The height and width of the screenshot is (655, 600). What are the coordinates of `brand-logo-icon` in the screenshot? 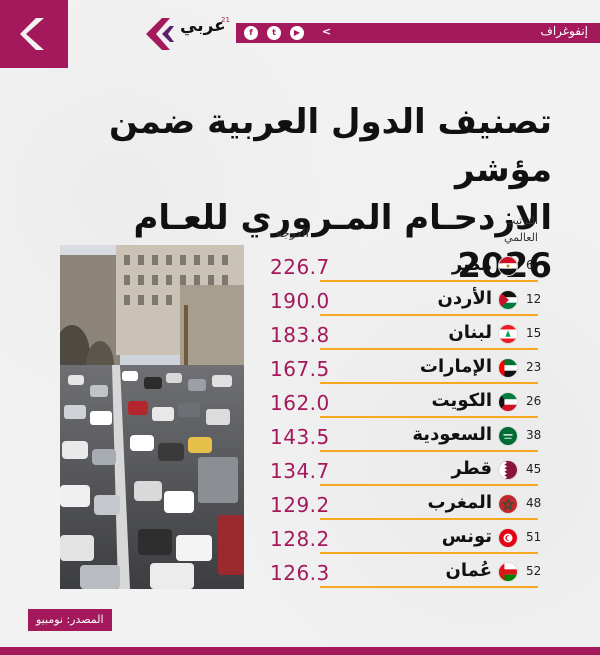 It's located at (160, 34).